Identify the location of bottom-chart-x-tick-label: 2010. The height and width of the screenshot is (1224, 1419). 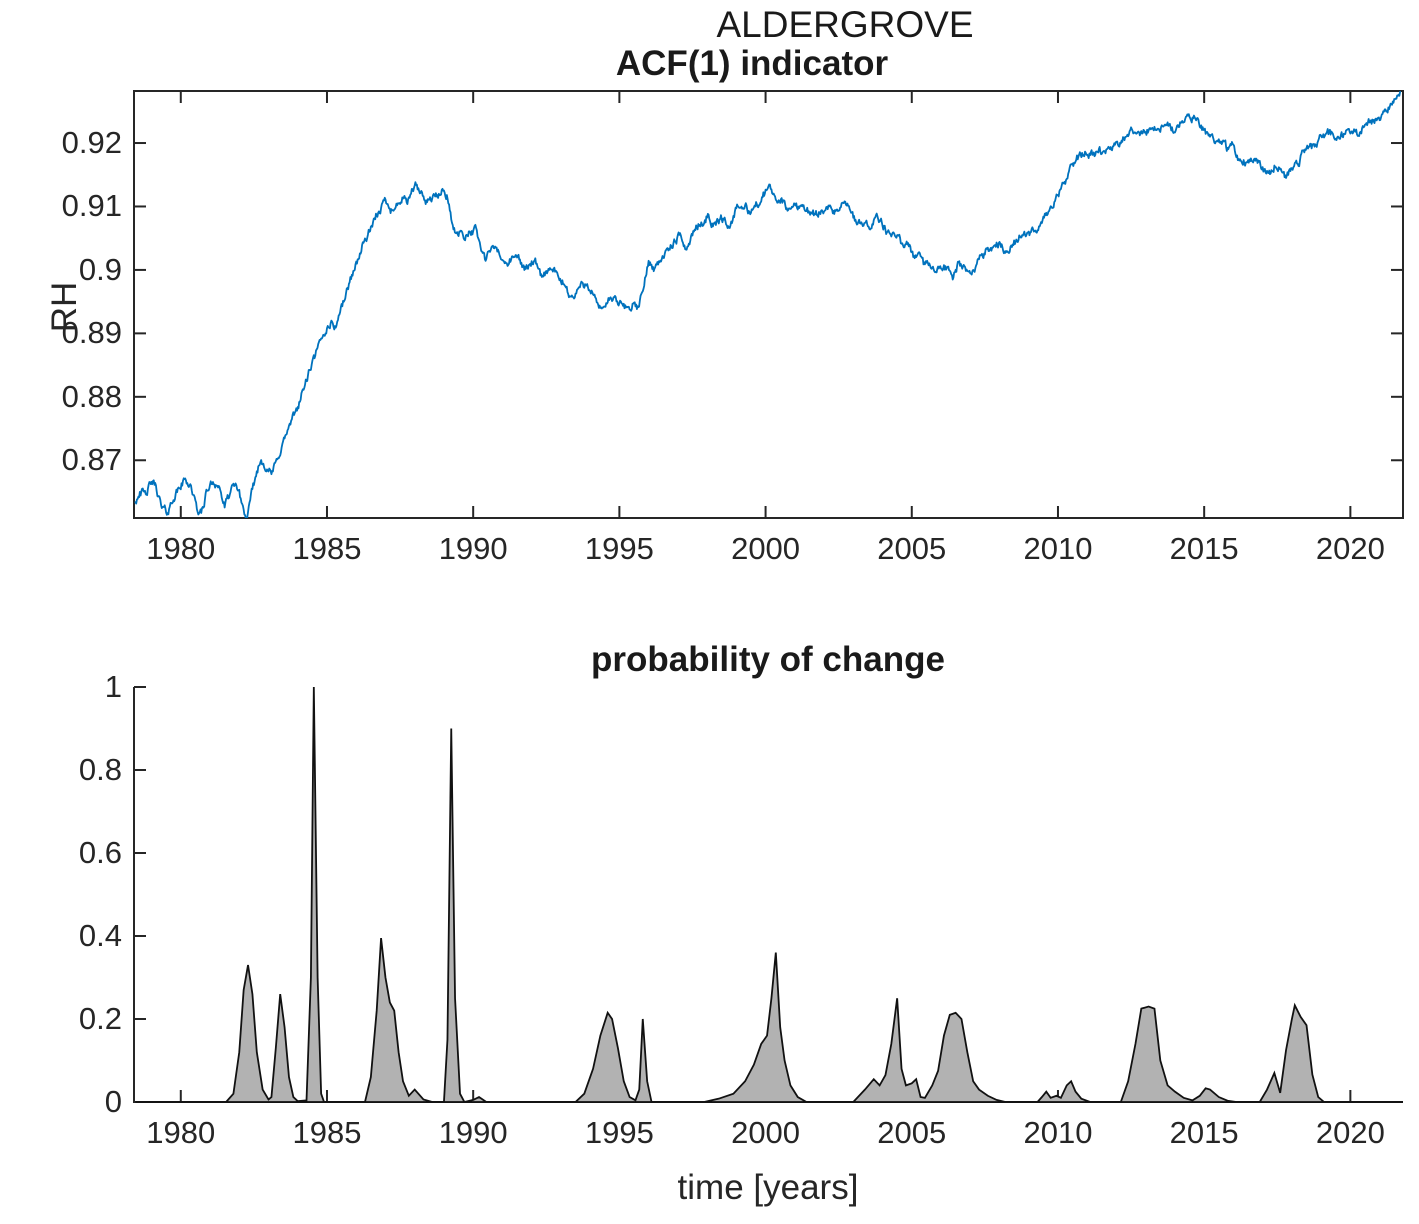
(1058, 1132).